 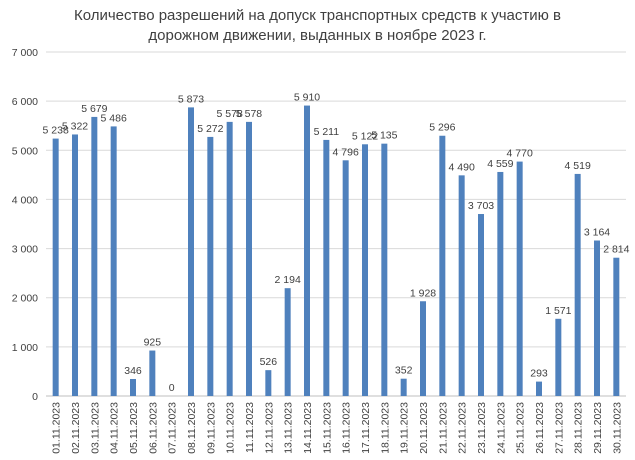 What do you see at coordinates (617, 428) in the screenshot?
I see `x-tick-label: 30.11.2023` at bounding box center [617, 428].